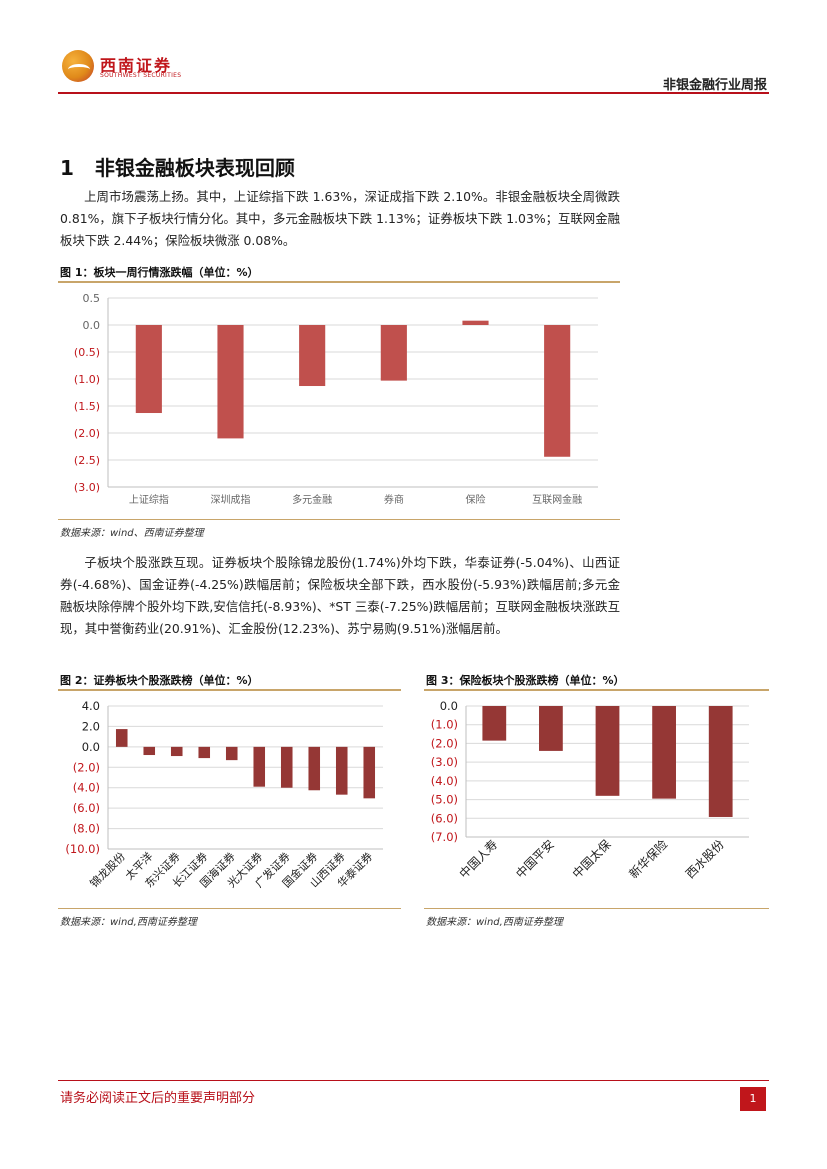  What do you see at coordinates (229, 690) in the screenshot?
I see `figure-2-top-rule` at bounding box center [229, 690].